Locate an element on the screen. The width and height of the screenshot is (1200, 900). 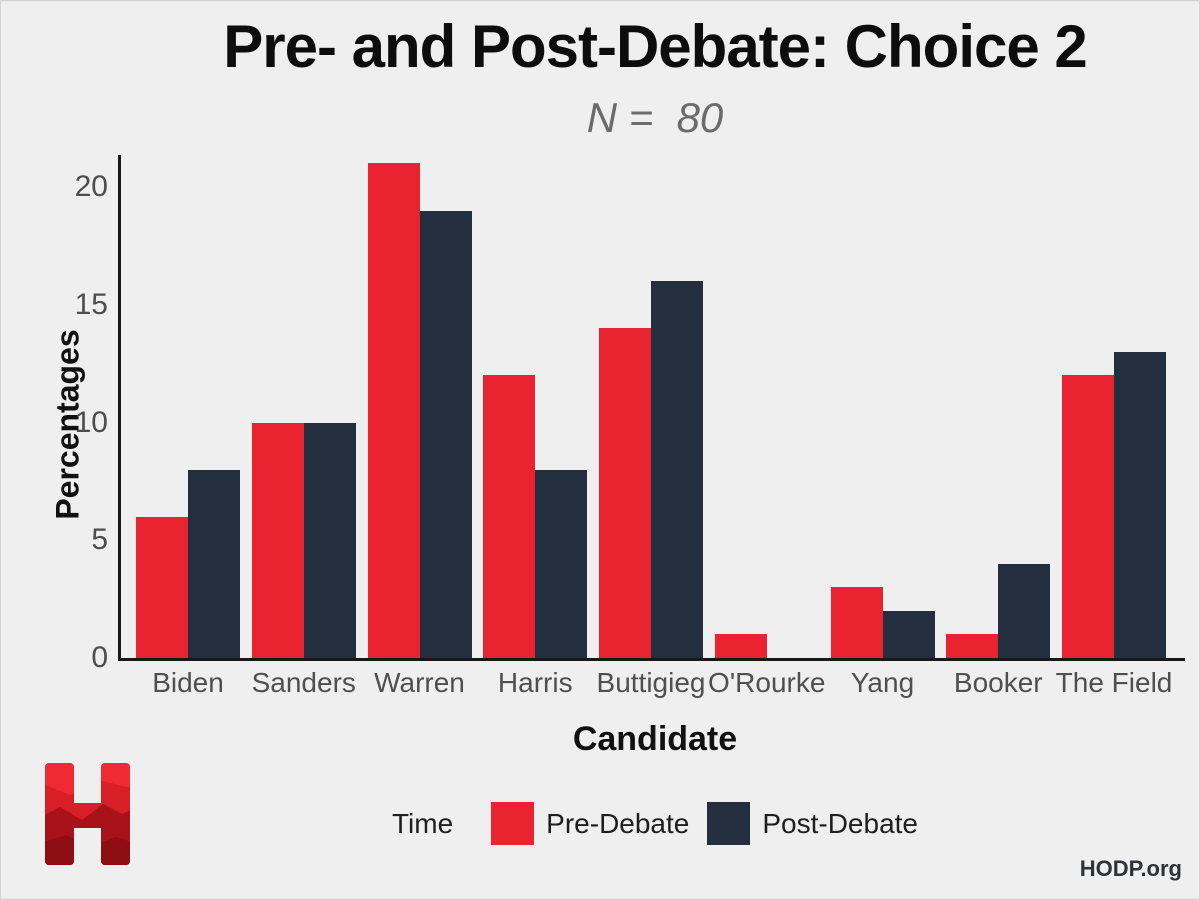
bar-pre-debate-warren is located at coordinates (393, 410).